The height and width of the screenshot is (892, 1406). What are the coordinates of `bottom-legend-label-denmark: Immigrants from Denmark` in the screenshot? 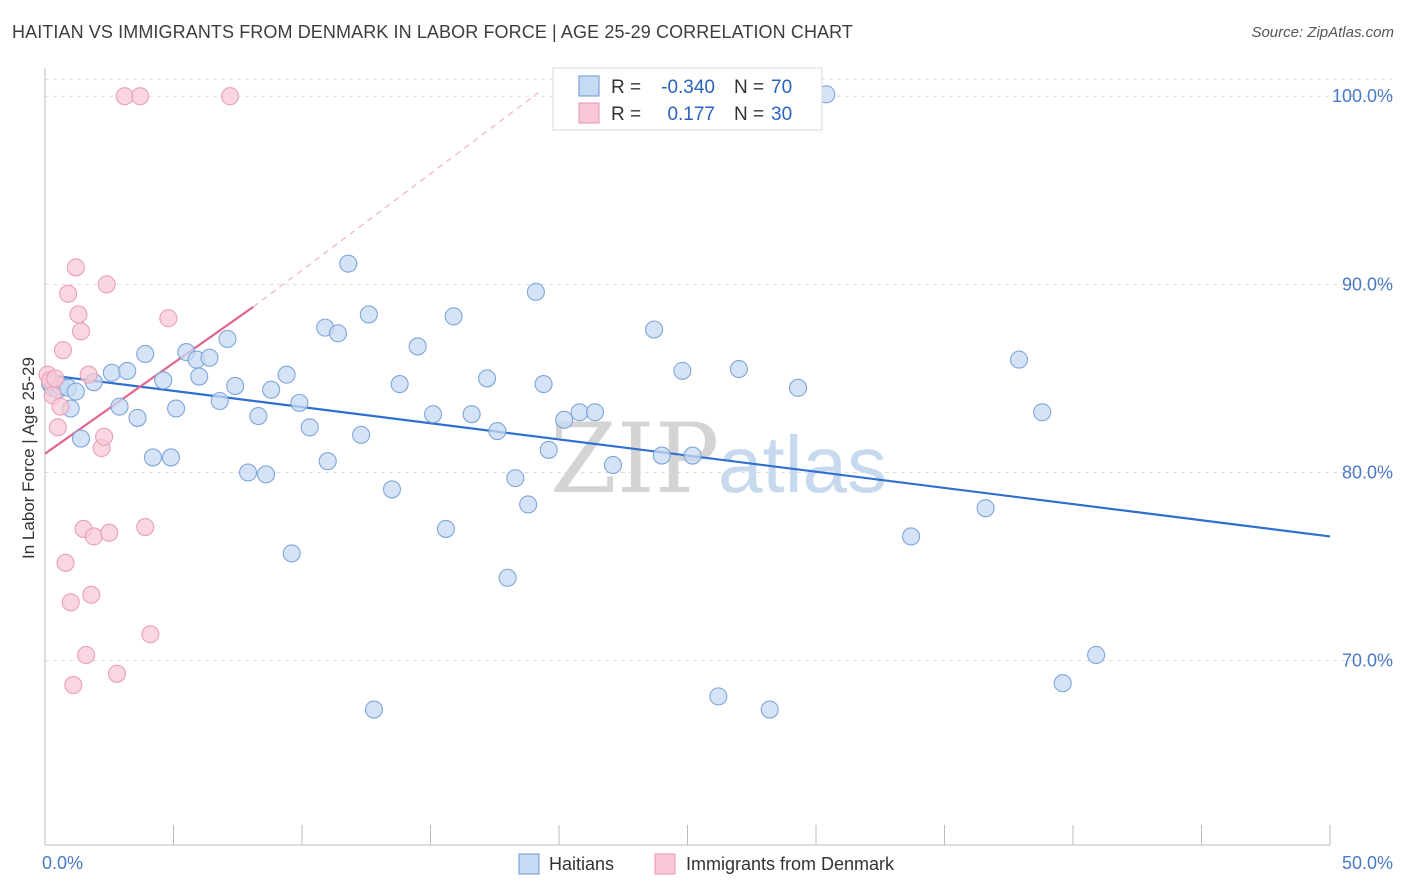 It's located at (790, 864).